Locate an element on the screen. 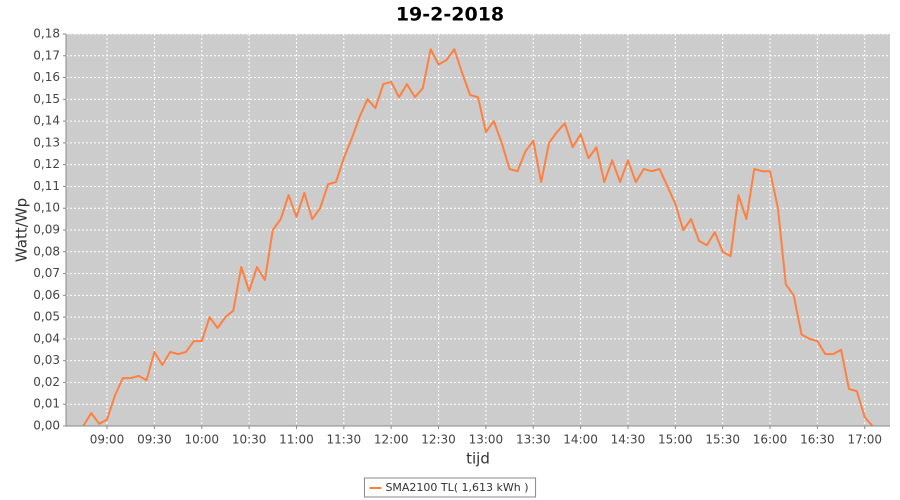  y-tick-label: 0,12 is located at coordinates (46, 164).